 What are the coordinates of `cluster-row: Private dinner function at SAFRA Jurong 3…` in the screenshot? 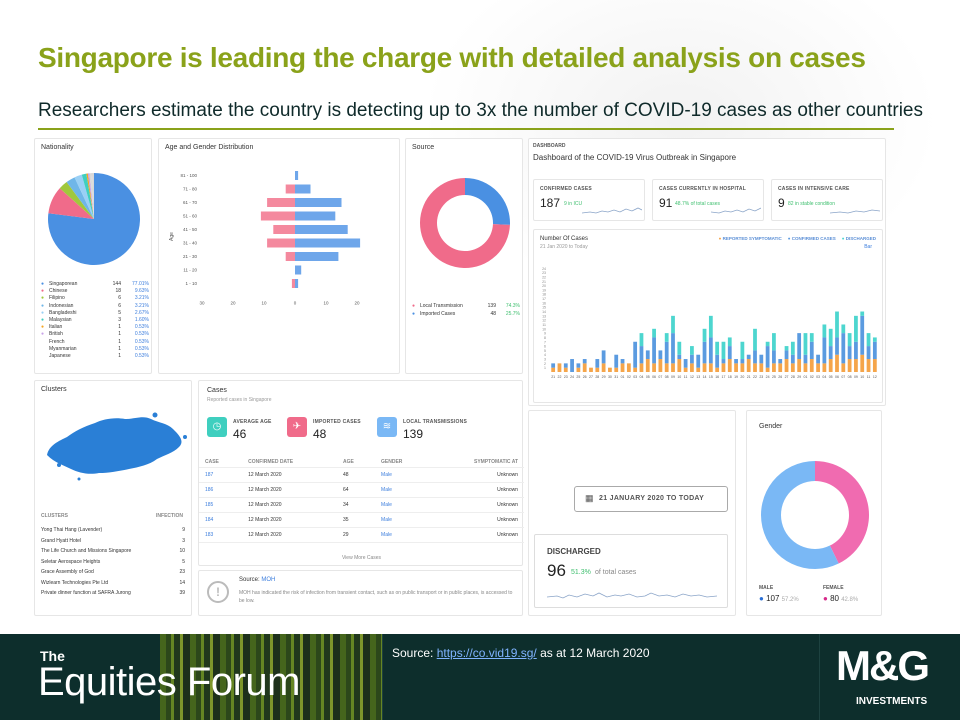 It's located at (113, 593).